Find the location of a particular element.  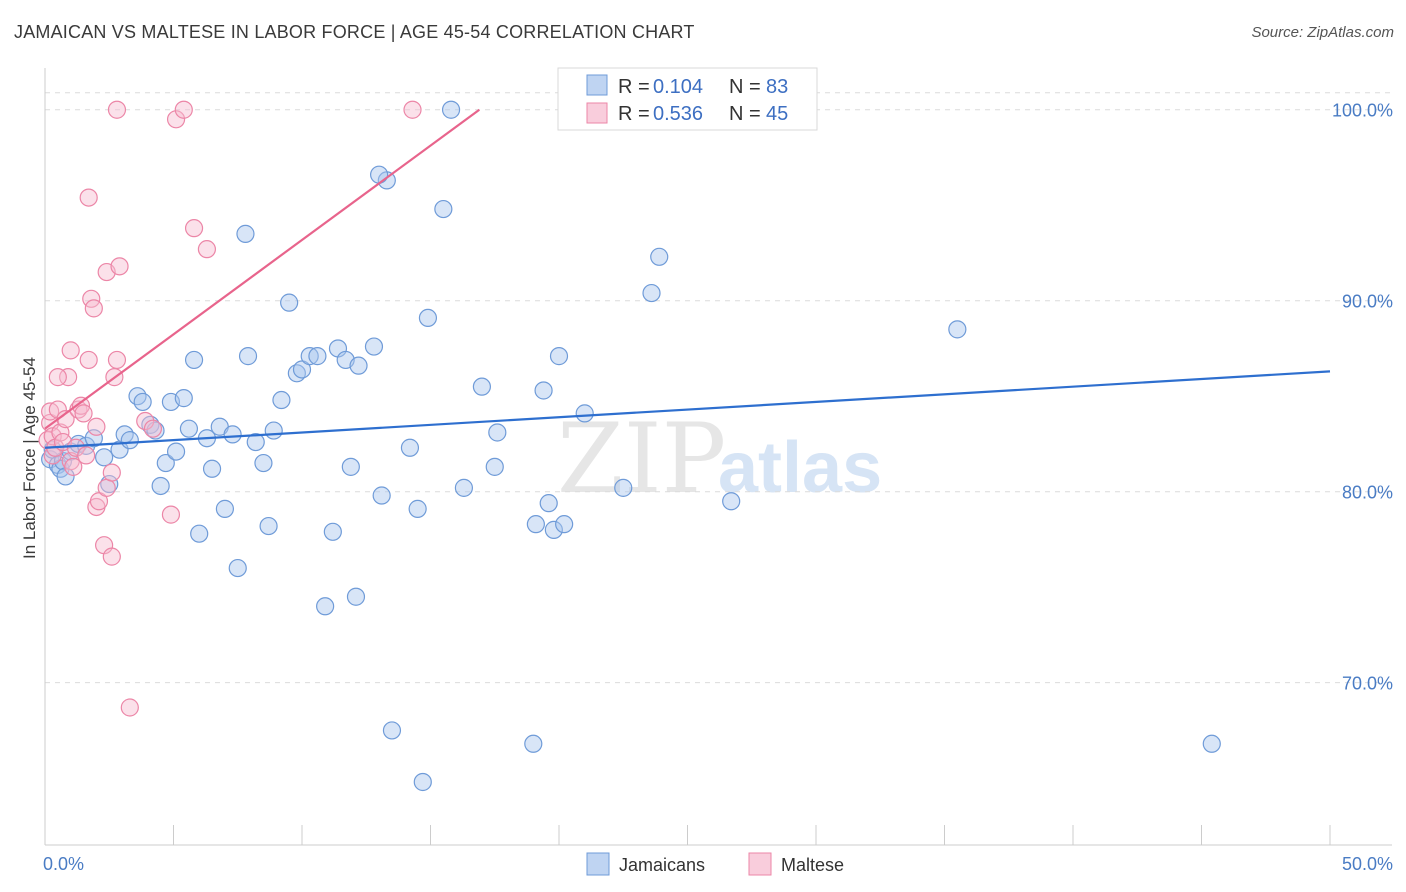

maltese-r-value: 0.536 is located at coordinates (678, 114).